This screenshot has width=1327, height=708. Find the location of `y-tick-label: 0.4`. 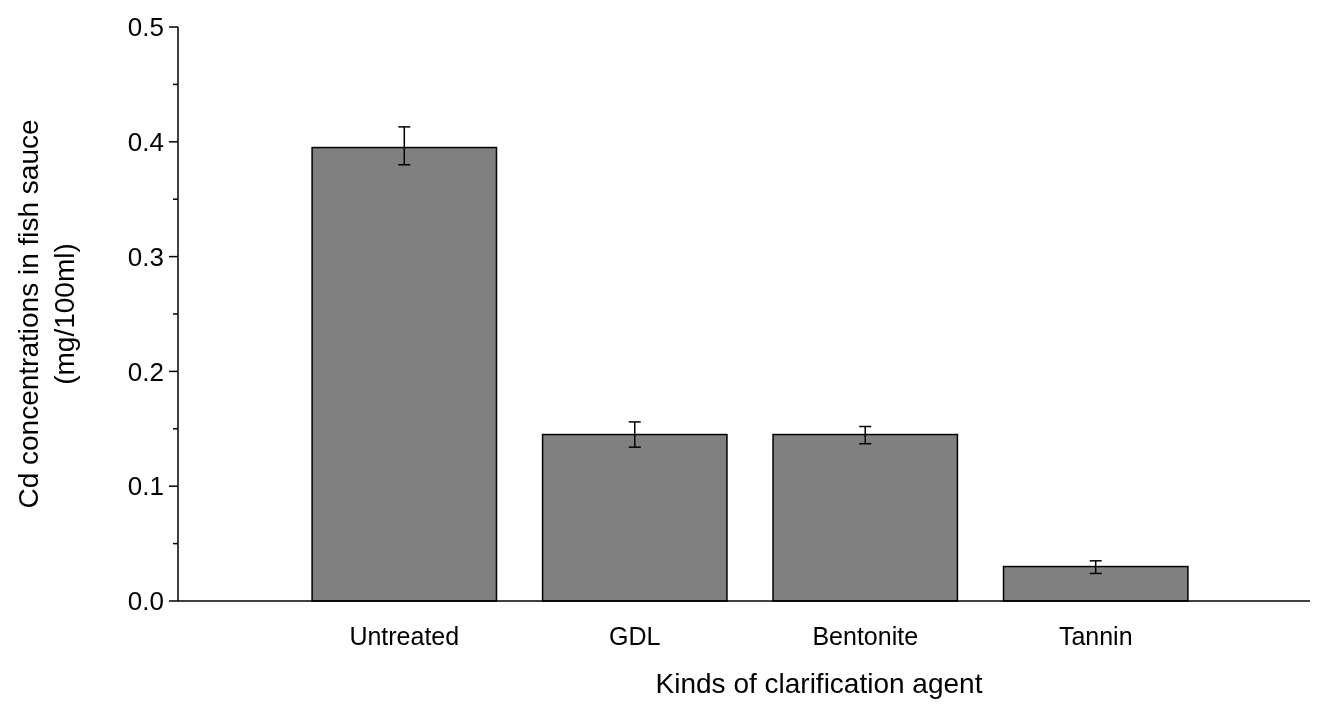

y-tick-label: 0.4 is located at coordinates (145, 141).